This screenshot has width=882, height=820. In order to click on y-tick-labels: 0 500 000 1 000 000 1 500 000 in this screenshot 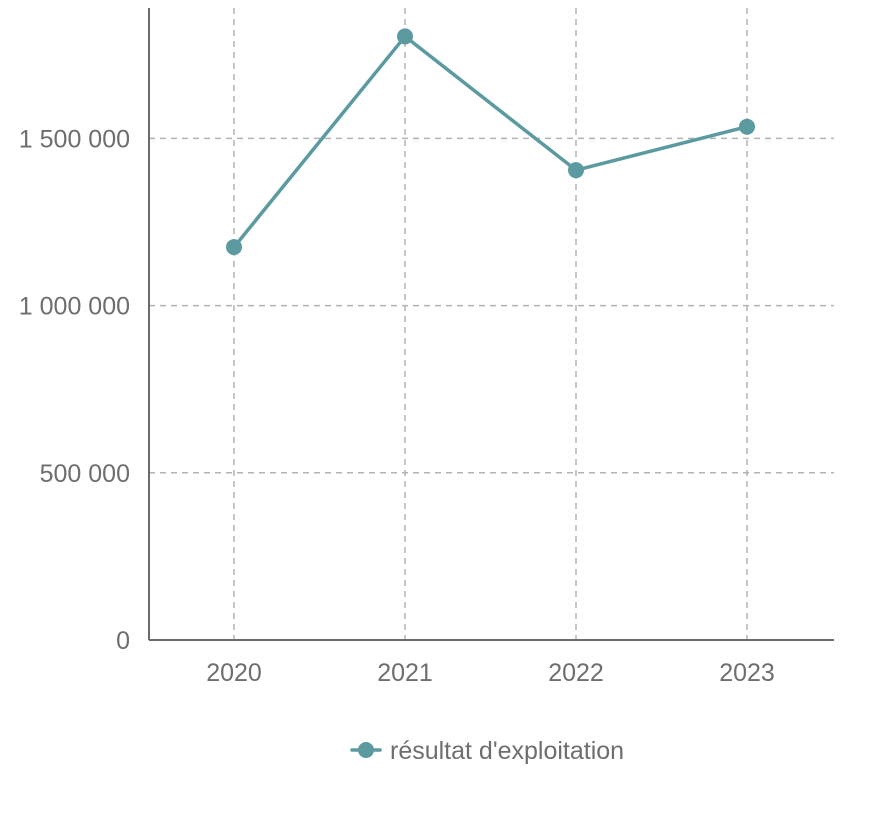, I will do `click(74, 390)`.